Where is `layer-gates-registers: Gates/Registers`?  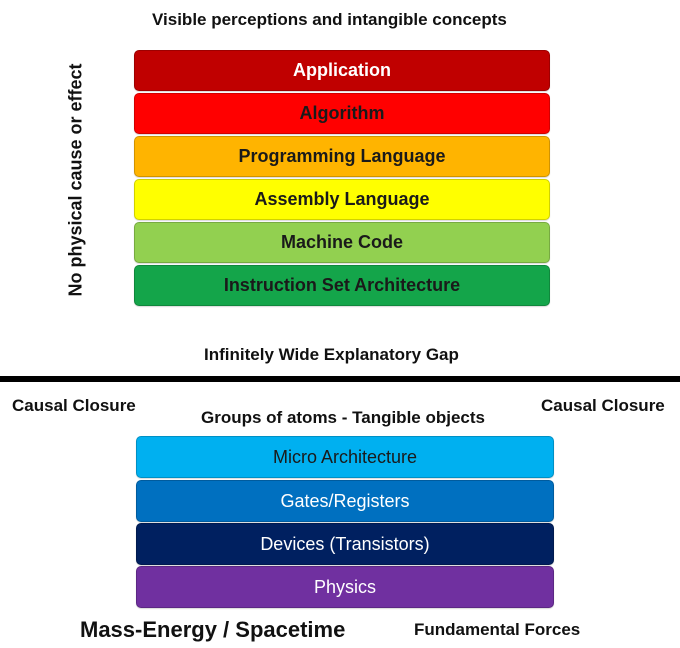 layer-gates-registers: Gates/Registers is located at coordinates (345, 501).